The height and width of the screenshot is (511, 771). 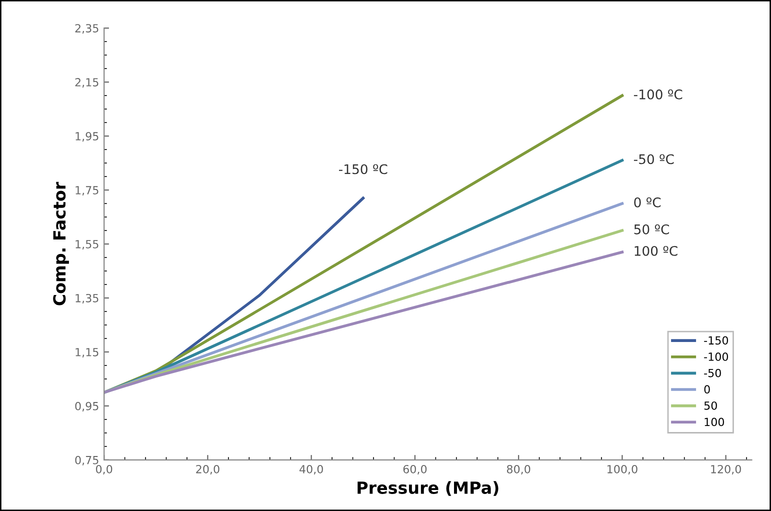 What do you see at coordinates (86, 407) in the screenshot?
I see `y-tick-label: 0,95` at bounding box center [86, 407].